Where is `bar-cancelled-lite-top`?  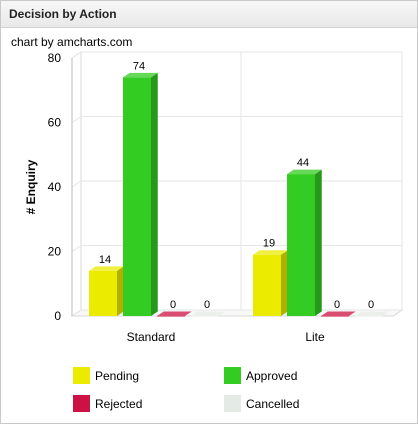 bar-cancelled-lite-top is located at coordinates (372, 313).